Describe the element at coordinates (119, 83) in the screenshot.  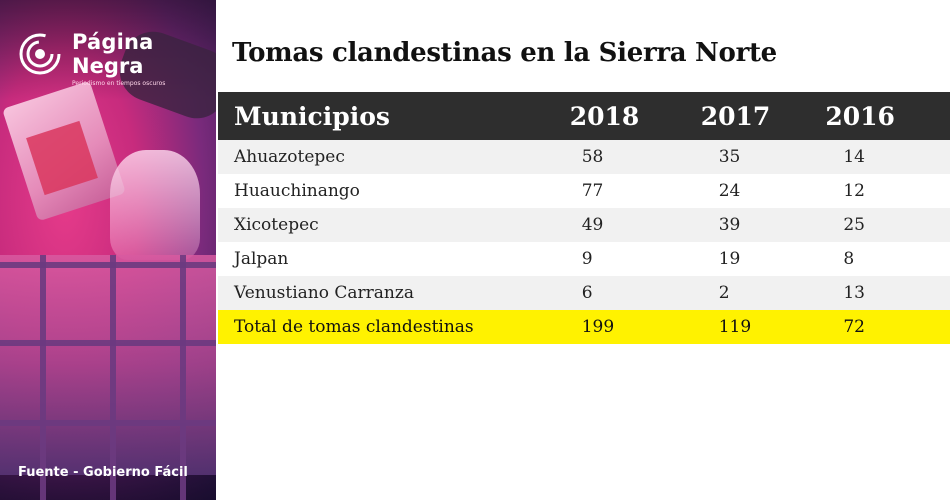
I see `logo-tagline: Periodismo en tiempos oscuros` at that location.